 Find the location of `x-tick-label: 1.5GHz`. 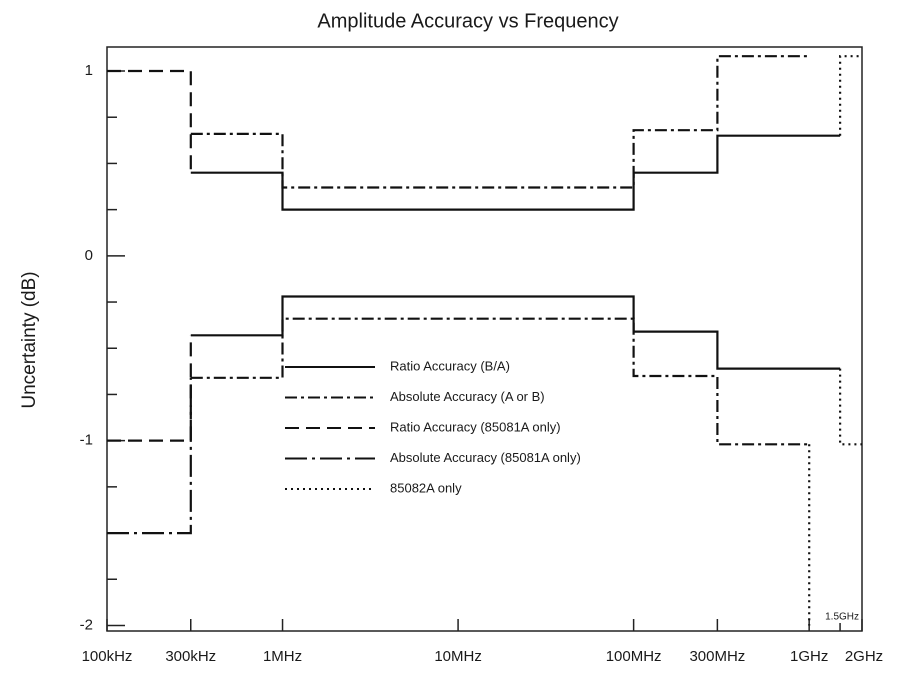

x-tick-label: 1.5GHz is located at coordinates (842, 617).